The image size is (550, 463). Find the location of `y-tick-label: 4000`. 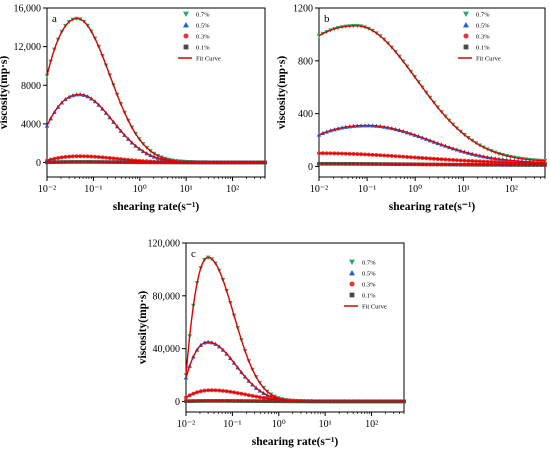

y-tick-label: 4000 is located at coordinates (31, 124).